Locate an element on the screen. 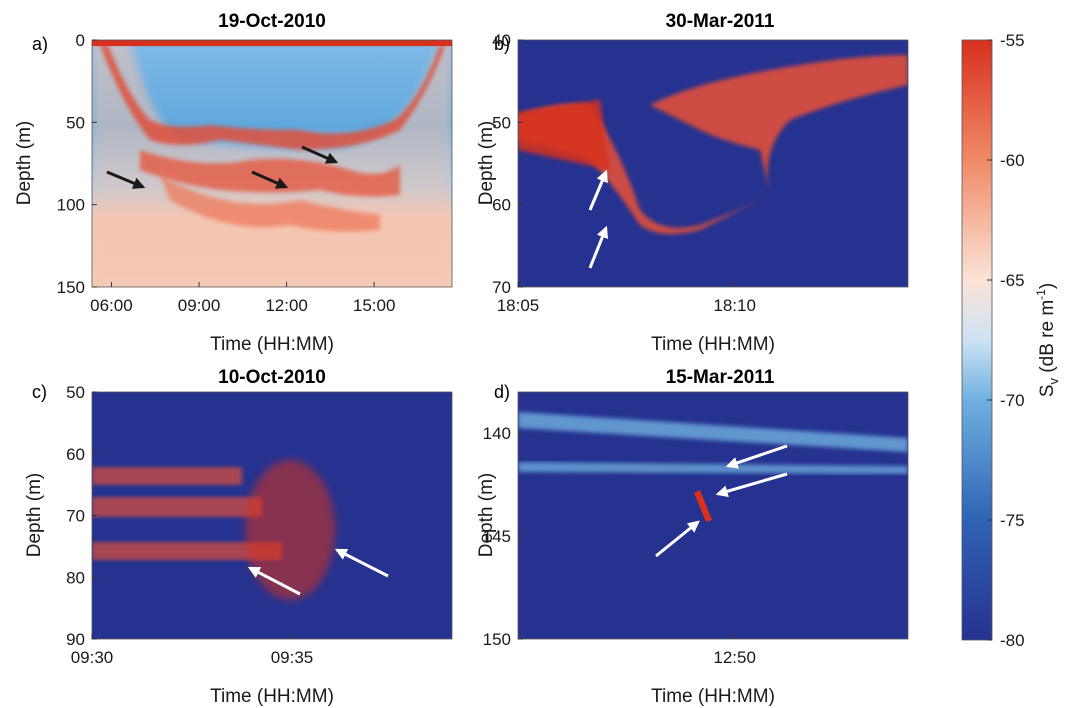  x-tick-label: 09:00 is located at coordinates (199, 305).